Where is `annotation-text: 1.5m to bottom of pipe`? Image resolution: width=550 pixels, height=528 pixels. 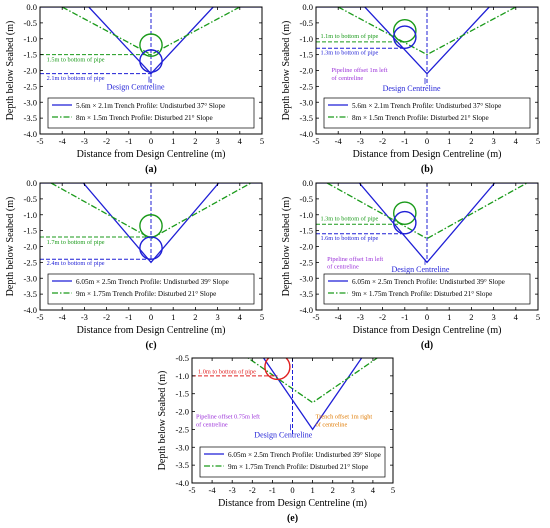
annotation-text: 1.5m to bottom of pipe is located at coordinates (76, 60).